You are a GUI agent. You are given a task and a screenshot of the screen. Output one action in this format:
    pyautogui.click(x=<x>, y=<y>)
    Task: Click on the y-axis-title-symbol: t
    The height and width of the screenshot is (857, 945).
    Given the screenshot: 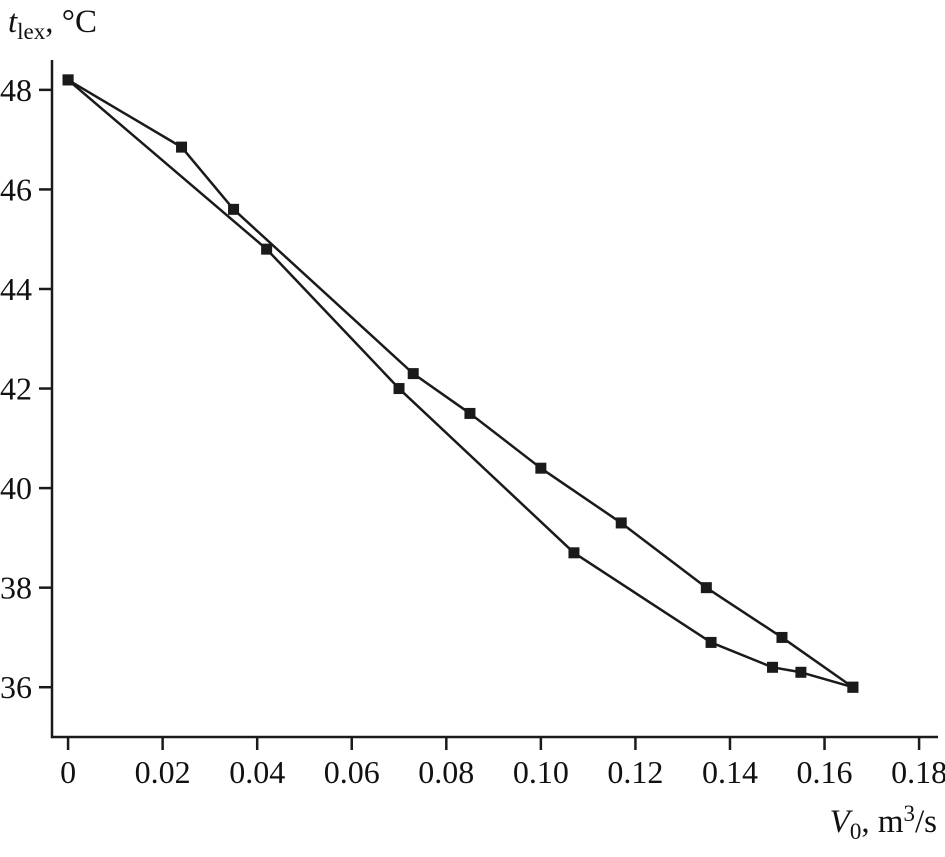 What is the action you would take?
    pyautogui.click(x=13, y=22)
    